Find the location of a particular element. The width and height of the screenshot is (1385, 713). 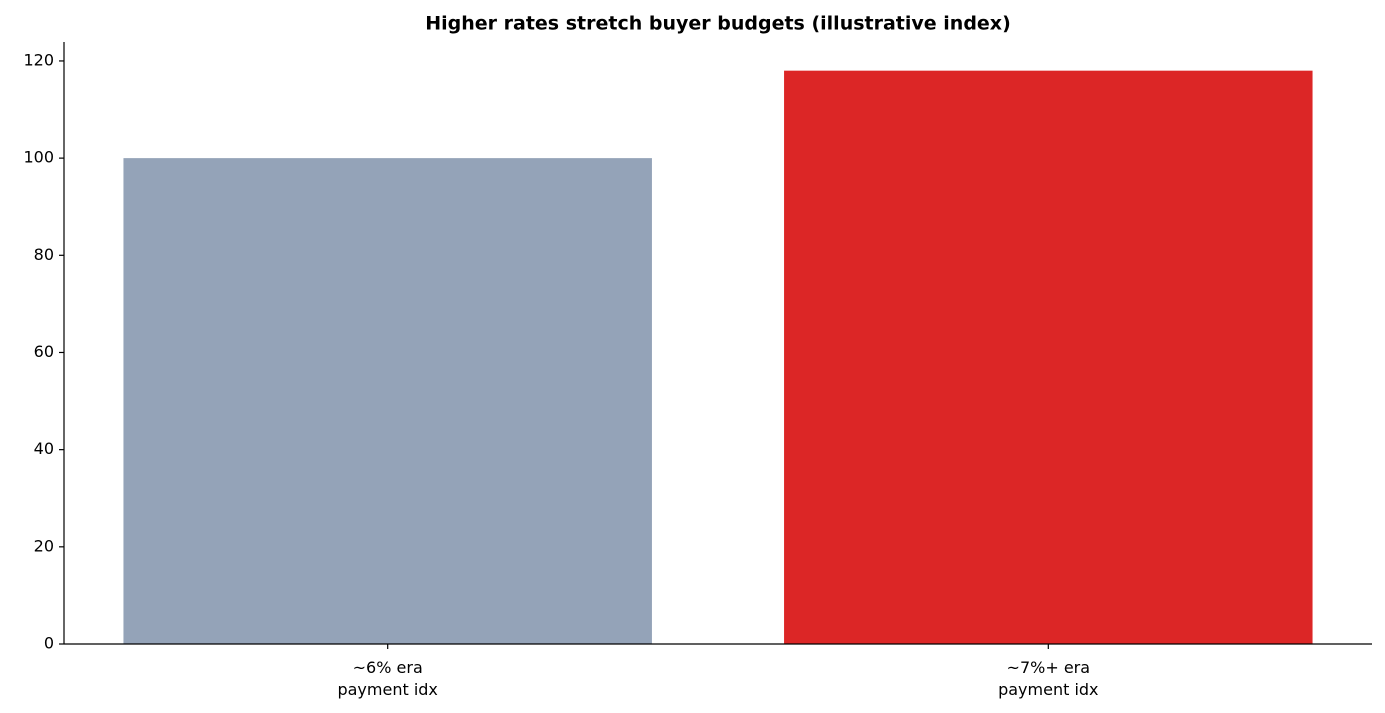

y-tick-label: 80 is located at coordinates (44, 254).